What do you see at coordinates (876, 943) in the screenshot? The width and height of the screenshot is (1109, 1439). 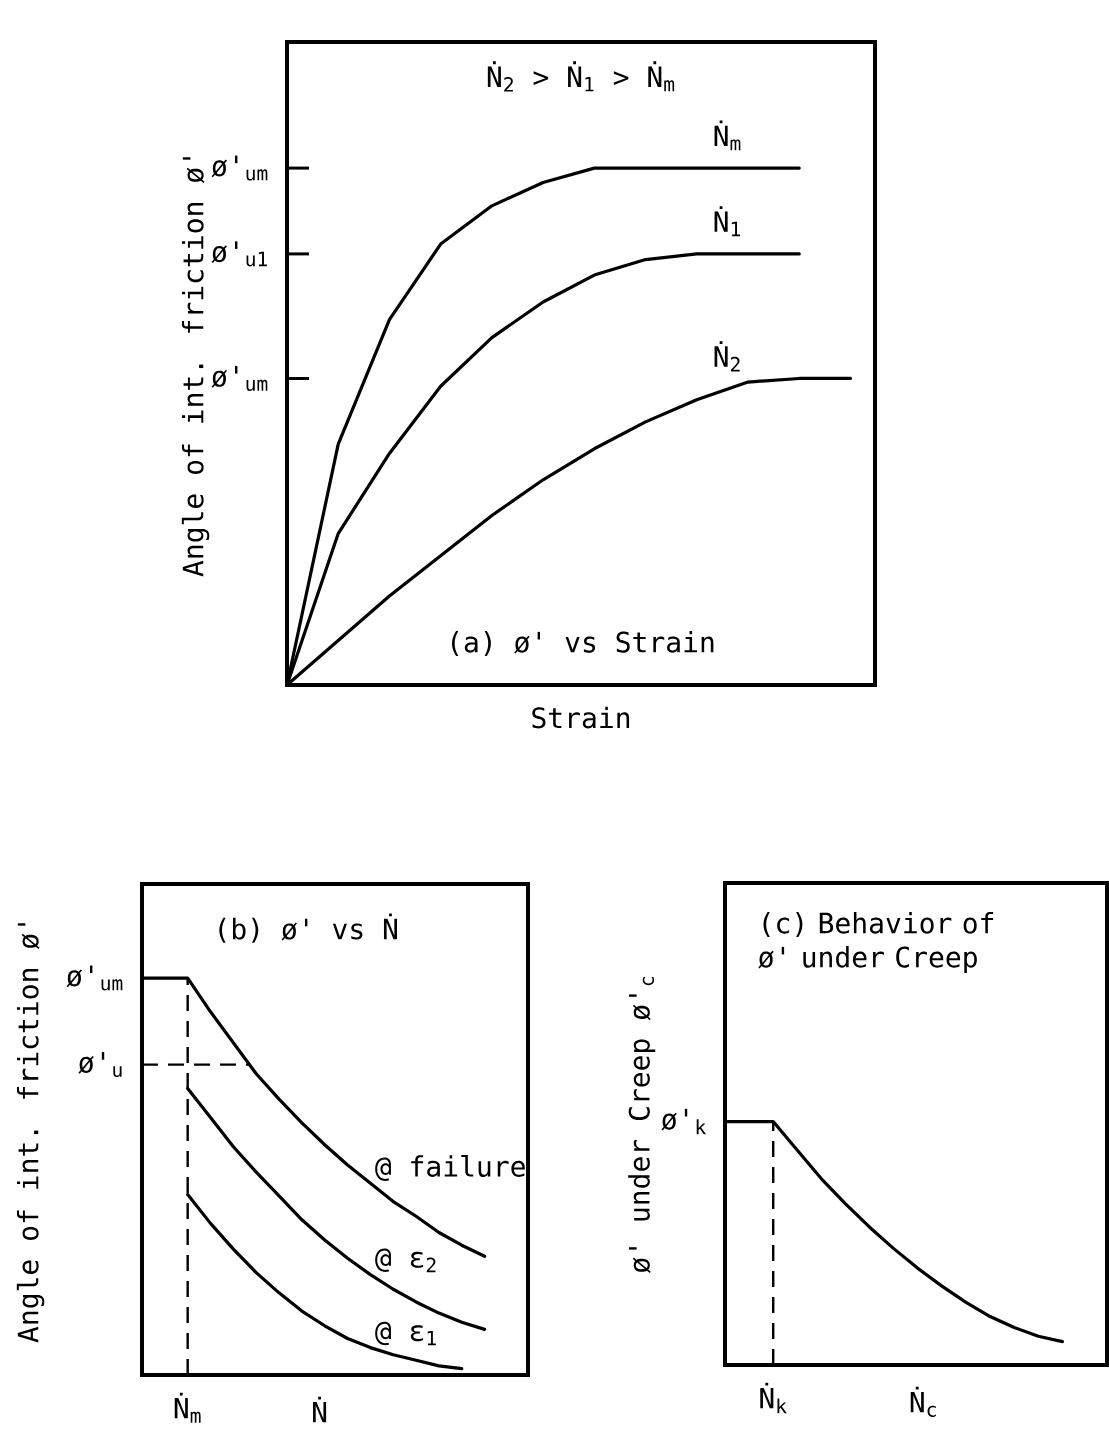 I see `chart-title: (c) Behavior of ø' under Creep` at bounding box center [876, 943].